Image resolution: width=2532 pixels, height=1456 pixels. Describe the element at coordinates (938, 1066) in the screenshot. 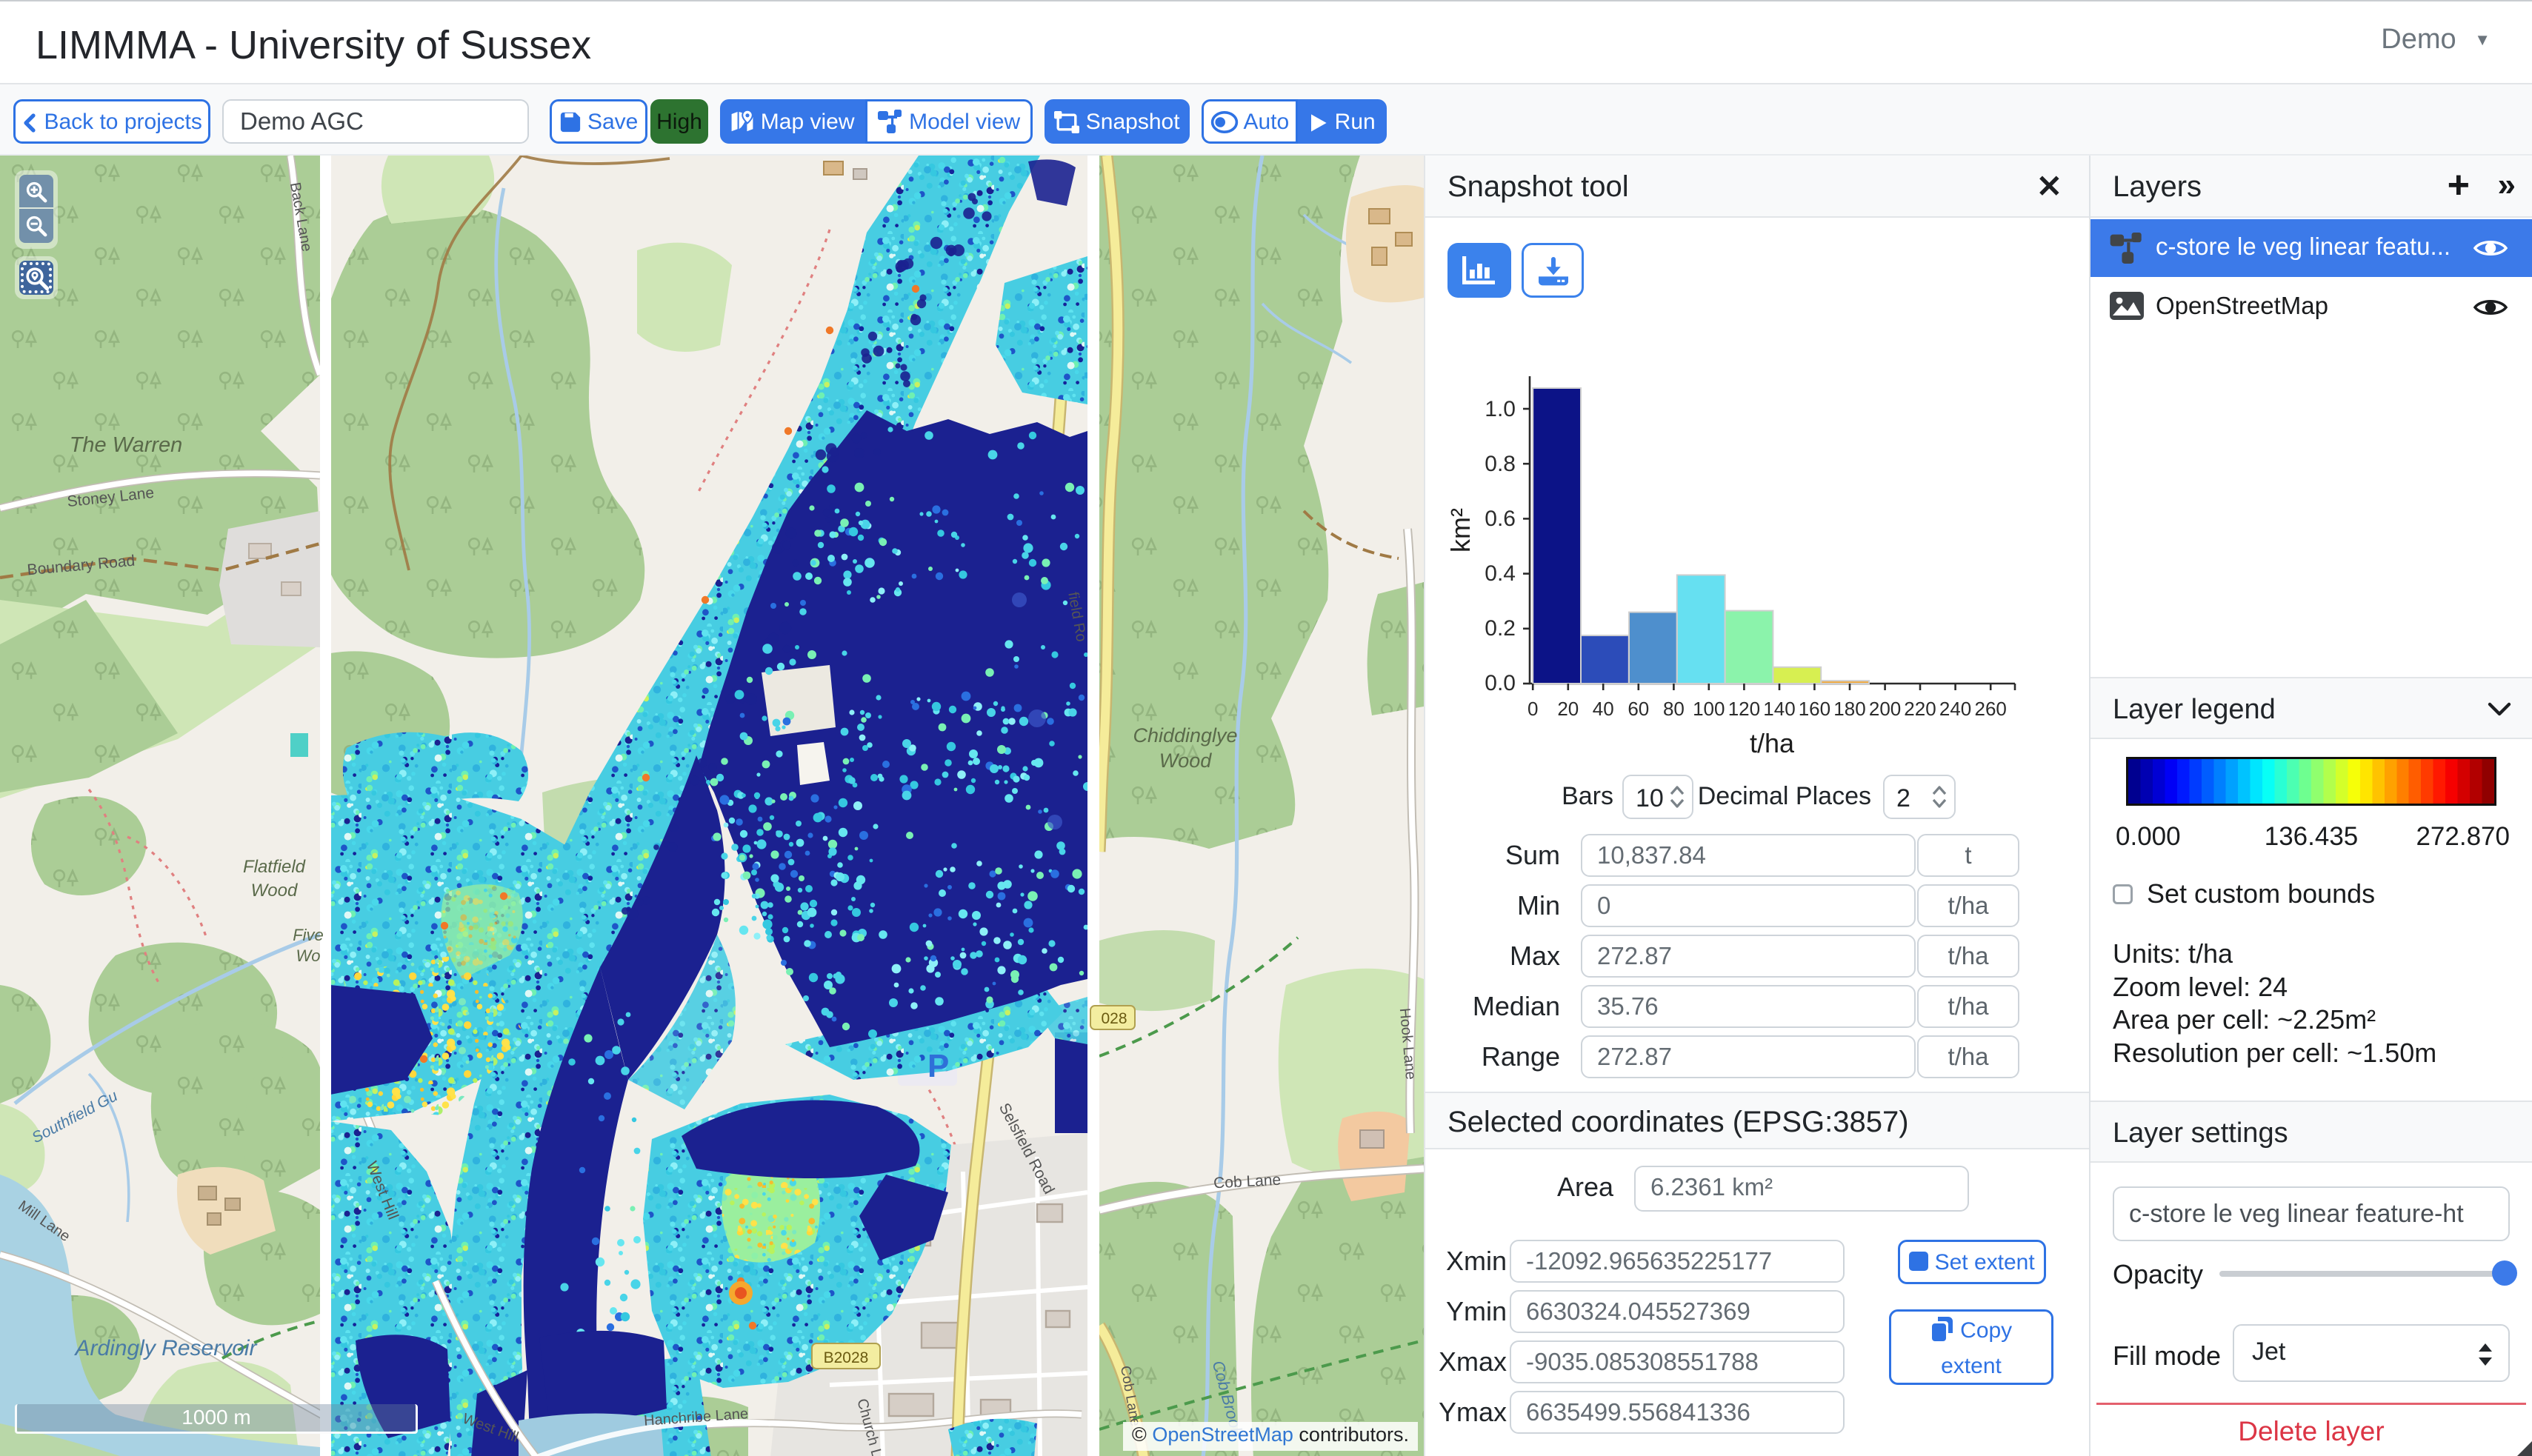

I see `svg-text: P` at that location.